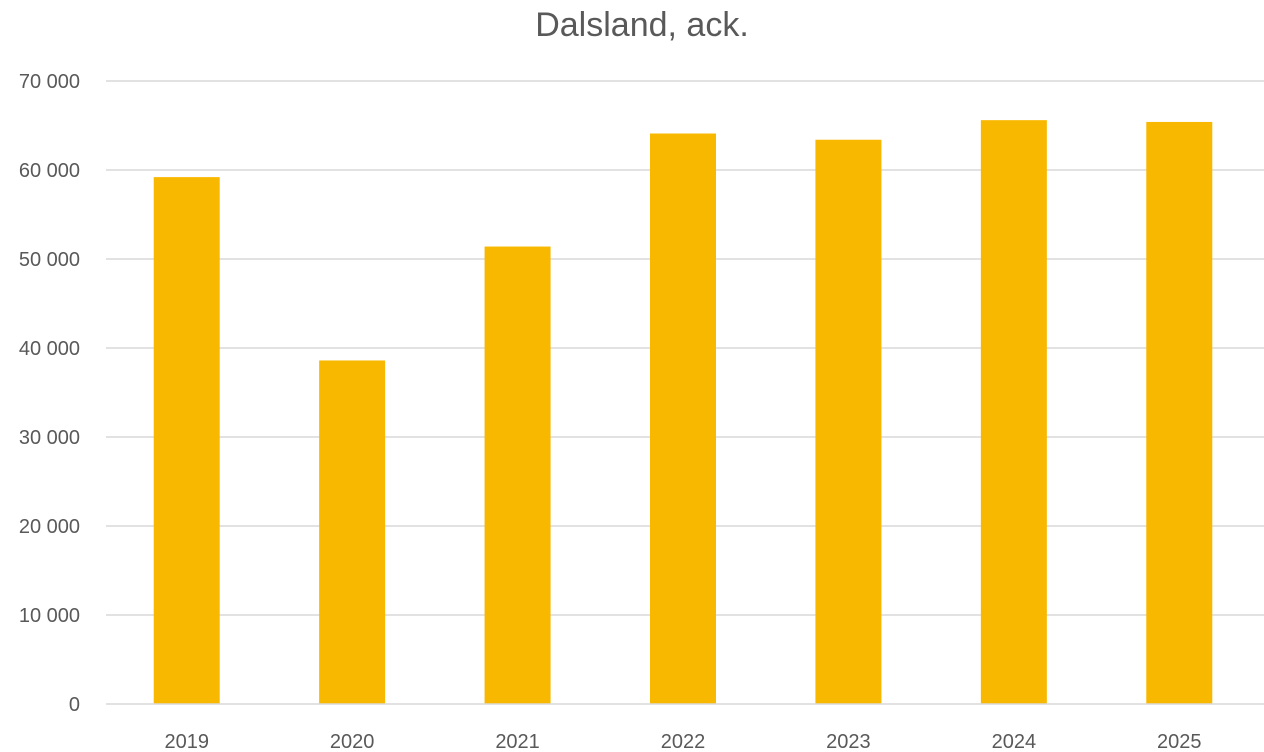  Describe the element at coordinates (517, 475) in the screenshot. I see `bar-2021` at that location.